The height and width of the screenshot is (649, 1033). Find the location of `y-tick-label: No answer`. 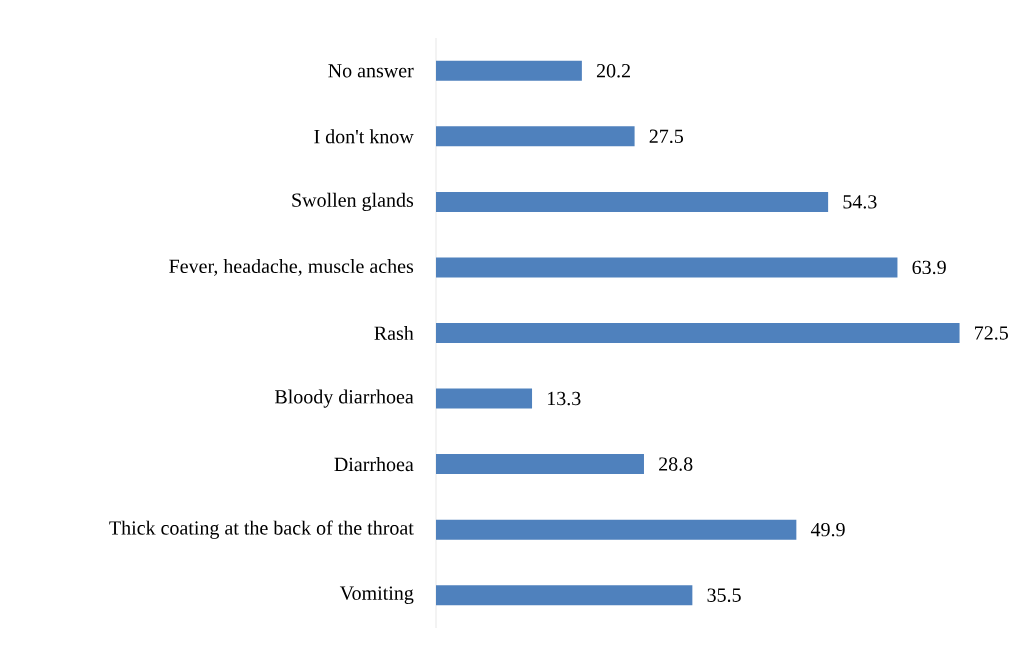

y-tick-label: No answer is located at coordinates (371, 71).